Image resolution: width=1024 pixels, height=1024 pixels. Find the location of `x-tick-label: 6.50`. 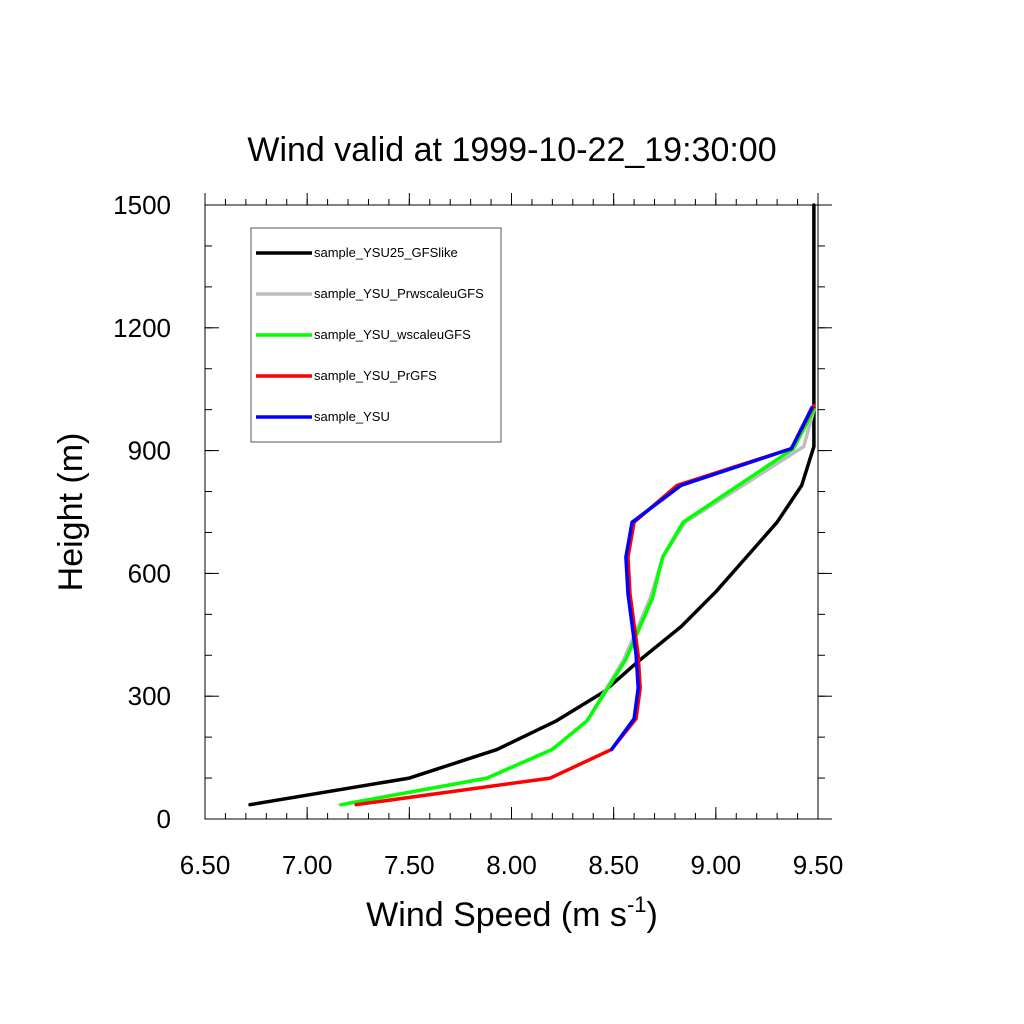

x-tick-label: 6.50 is located at coordinates (205, 865).